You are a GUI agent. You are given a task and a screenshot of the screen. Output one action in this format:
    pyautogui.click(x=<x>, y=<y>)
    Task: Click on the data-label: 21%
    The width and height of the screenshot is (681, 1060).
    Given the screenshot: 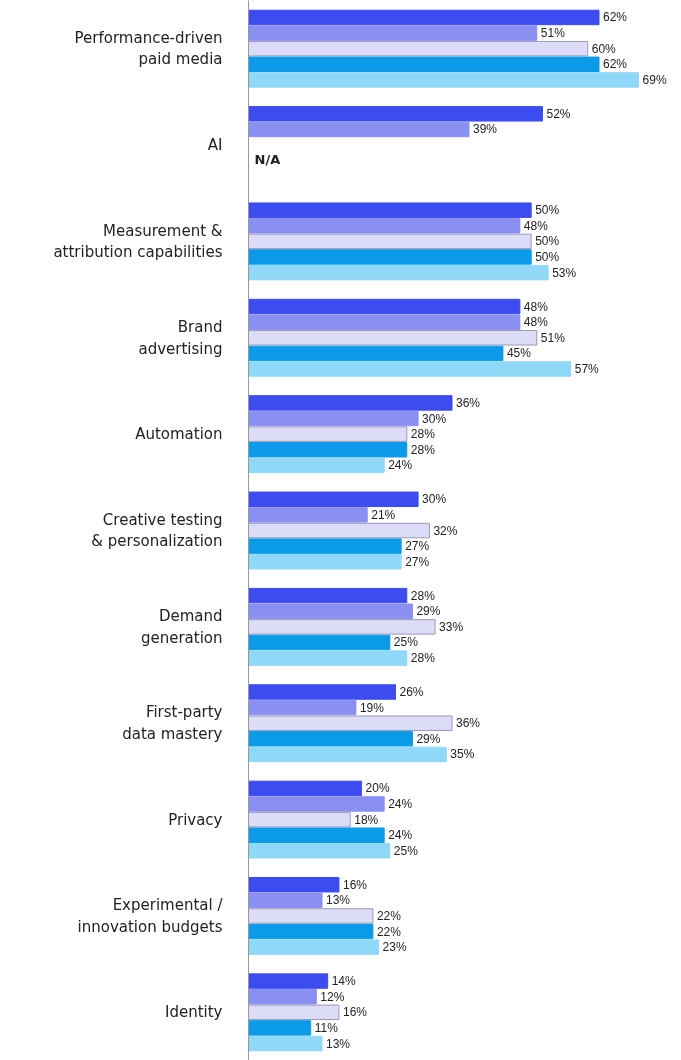 What is the action you would take?
    pyautogui.click(x=383, y=514)
    